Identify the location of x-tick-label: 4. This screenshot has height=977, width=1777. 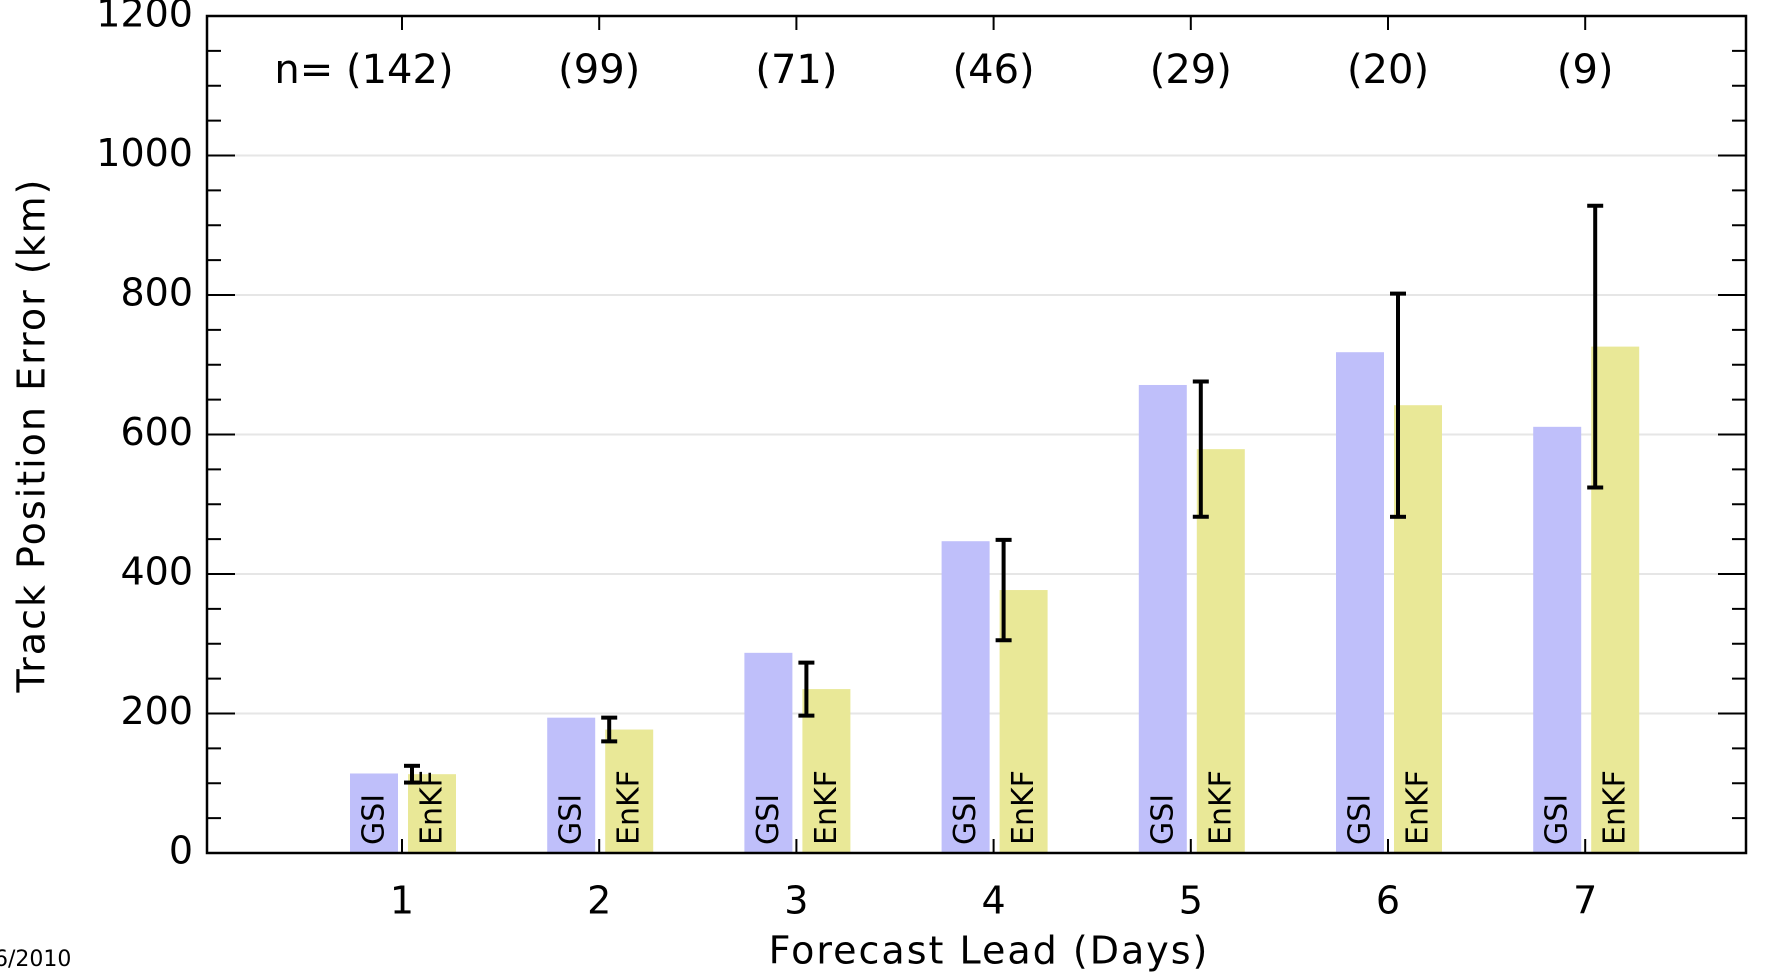
(994, 901).